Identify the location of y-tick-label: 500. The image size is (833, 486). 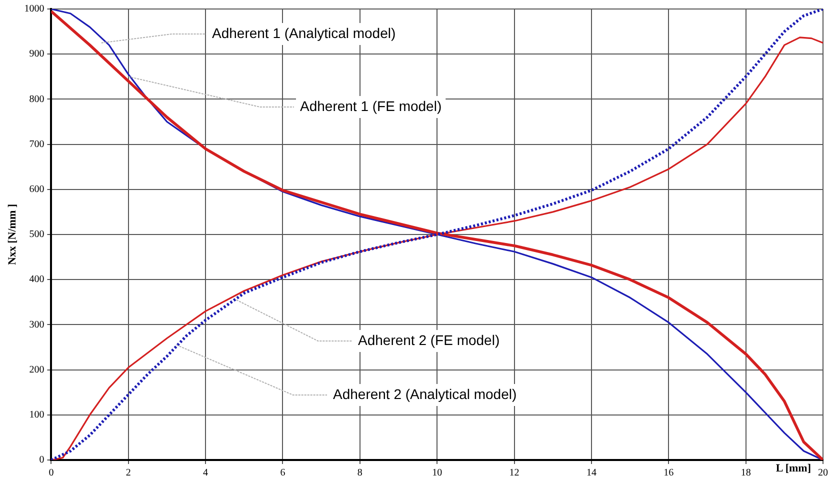
(36, 234).